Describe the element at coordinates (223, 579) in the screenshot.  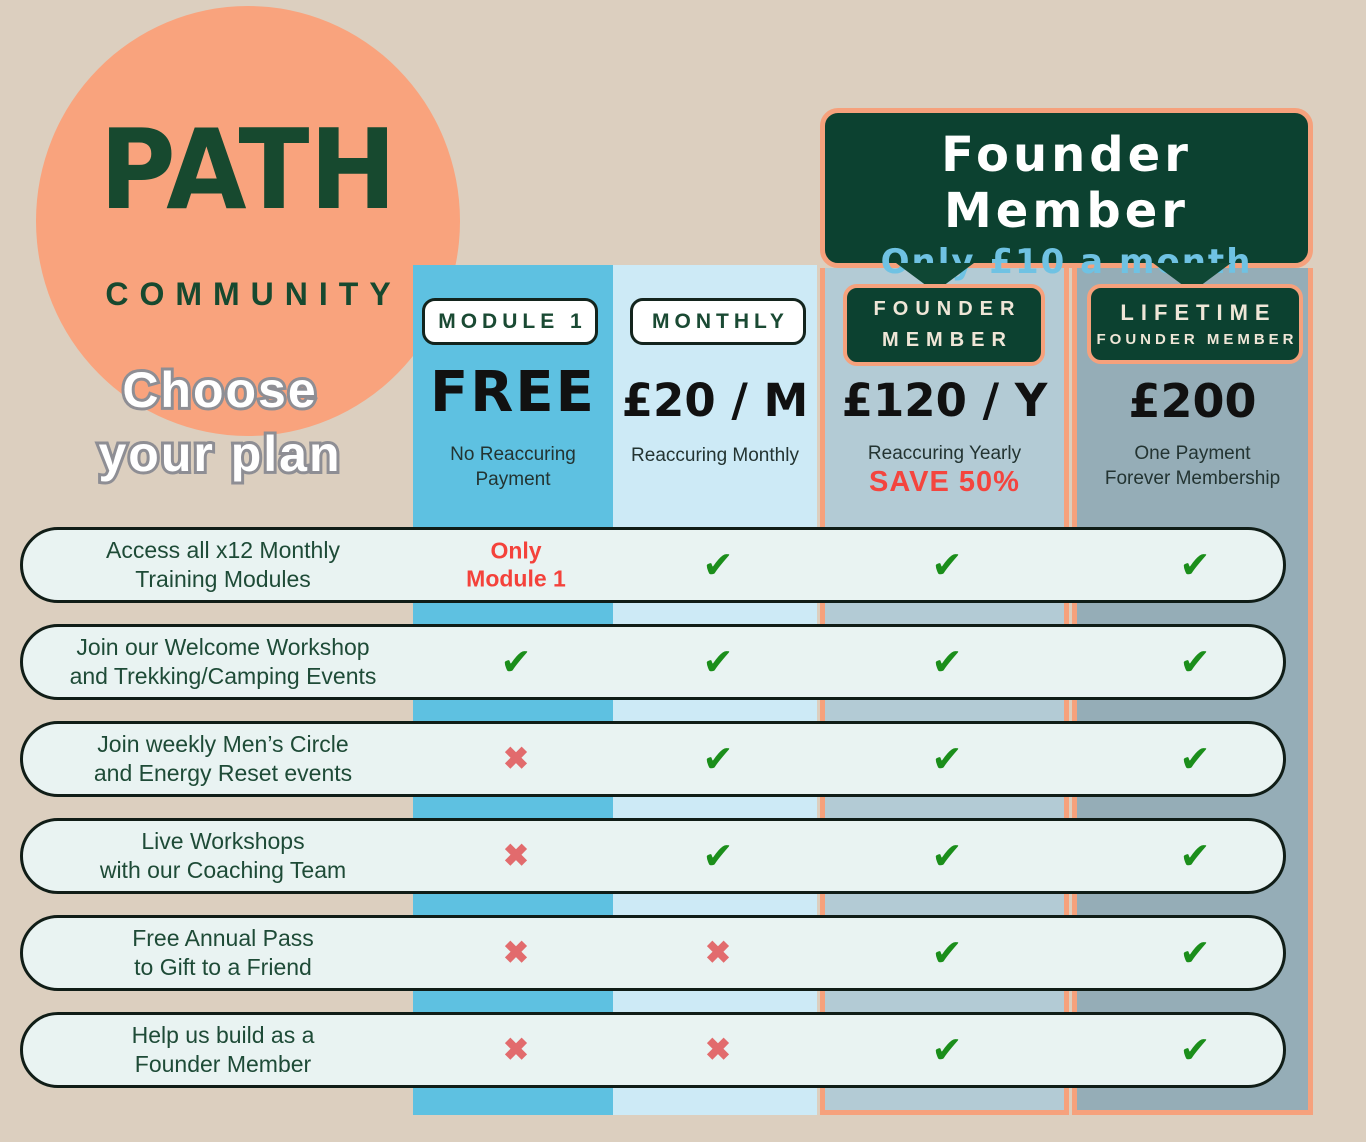
I see `feature-label-line: Training Modules` at that location.